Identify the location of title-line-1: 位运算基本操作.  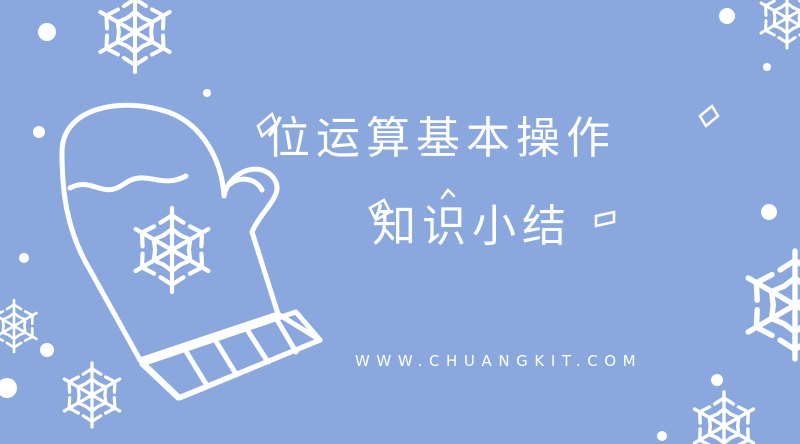
(441, 138).